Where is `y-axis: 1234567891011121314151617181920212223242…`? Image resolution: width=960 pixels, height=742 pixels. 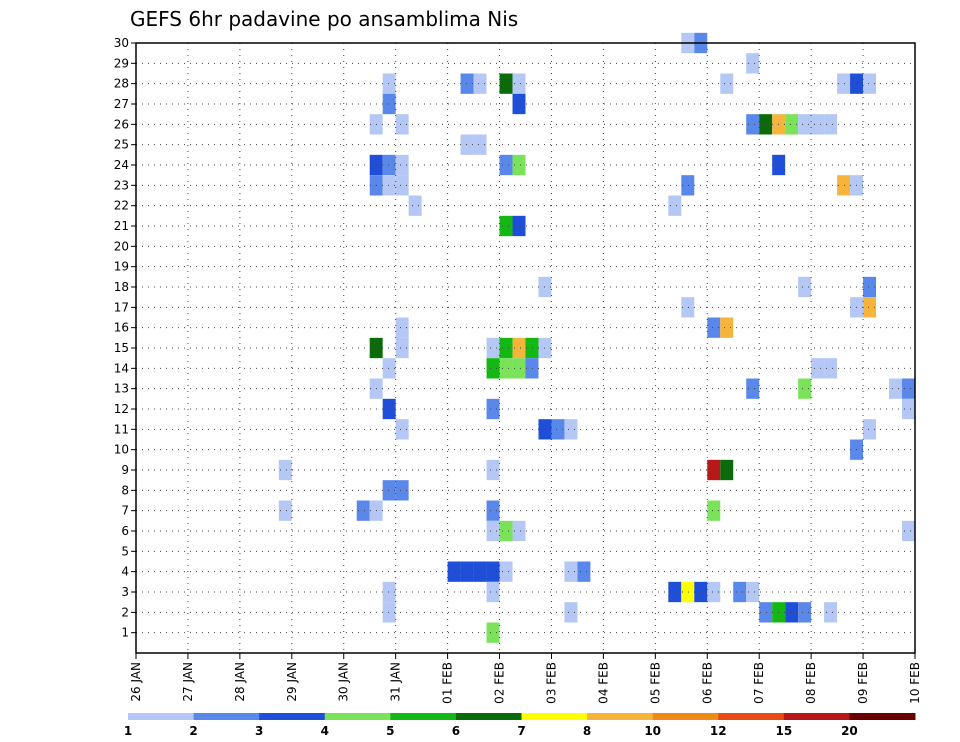
y-axis: 1234567891011121314151617181920212223242… is located at coordinates (125, 338).